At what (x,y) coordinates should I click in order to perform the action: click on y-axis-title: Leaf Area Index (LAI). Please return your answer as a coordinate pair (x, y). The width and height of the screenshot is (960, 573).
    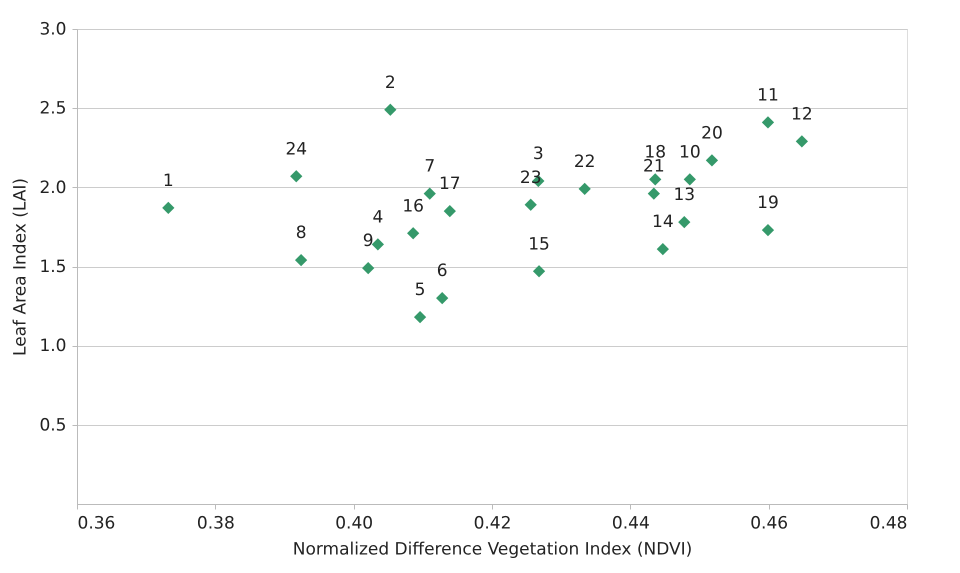
    Looking at the image, I should click on (20, 267).